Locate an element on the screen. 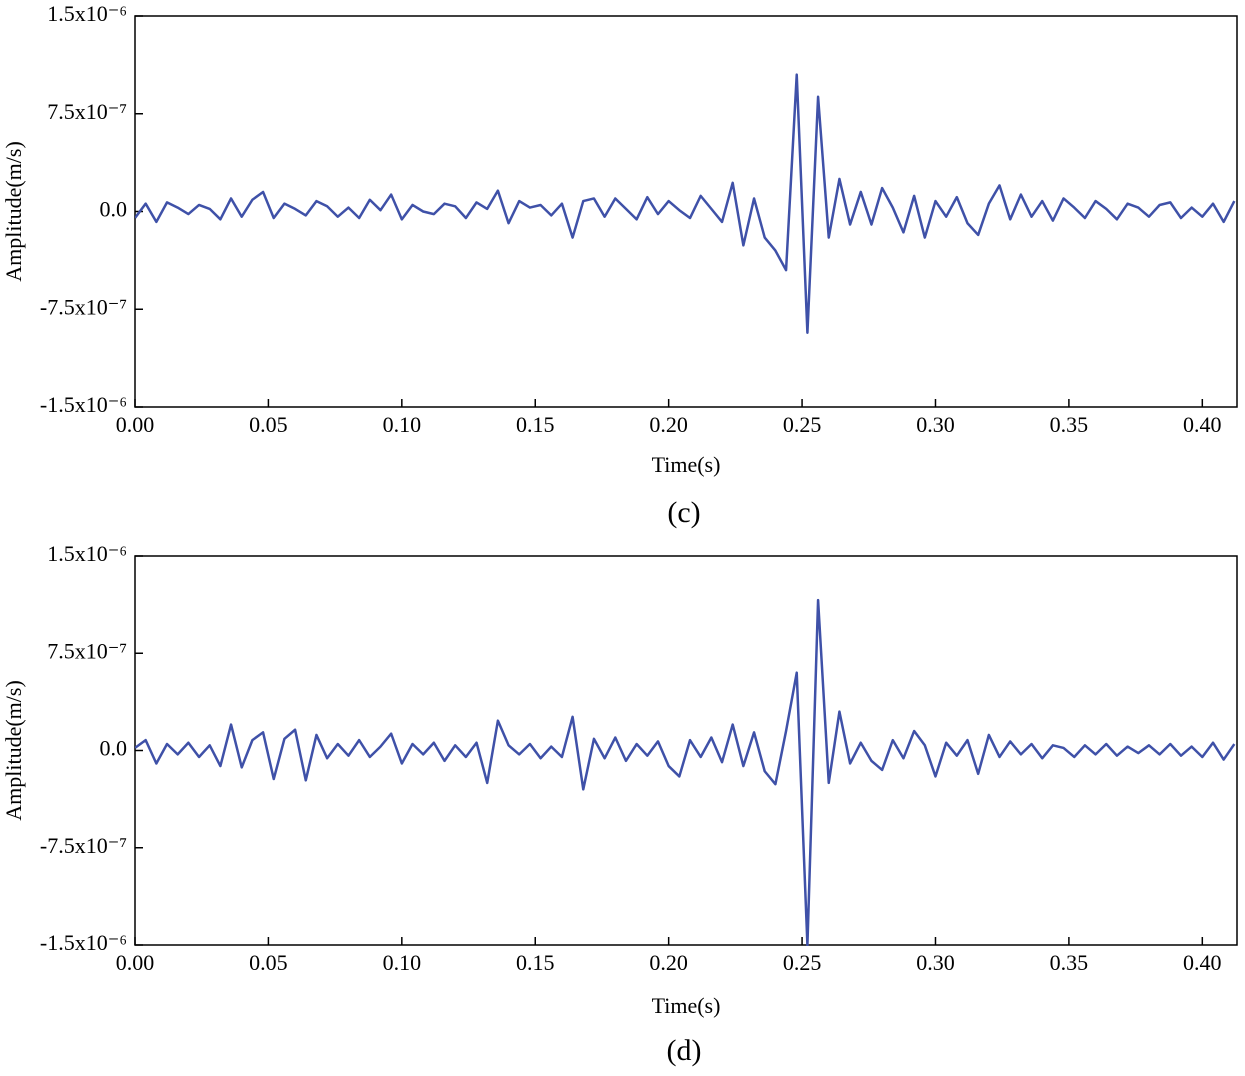 This screenshot has width=1245, height=1076. caption: (c) is located at coordinates (683, 512).